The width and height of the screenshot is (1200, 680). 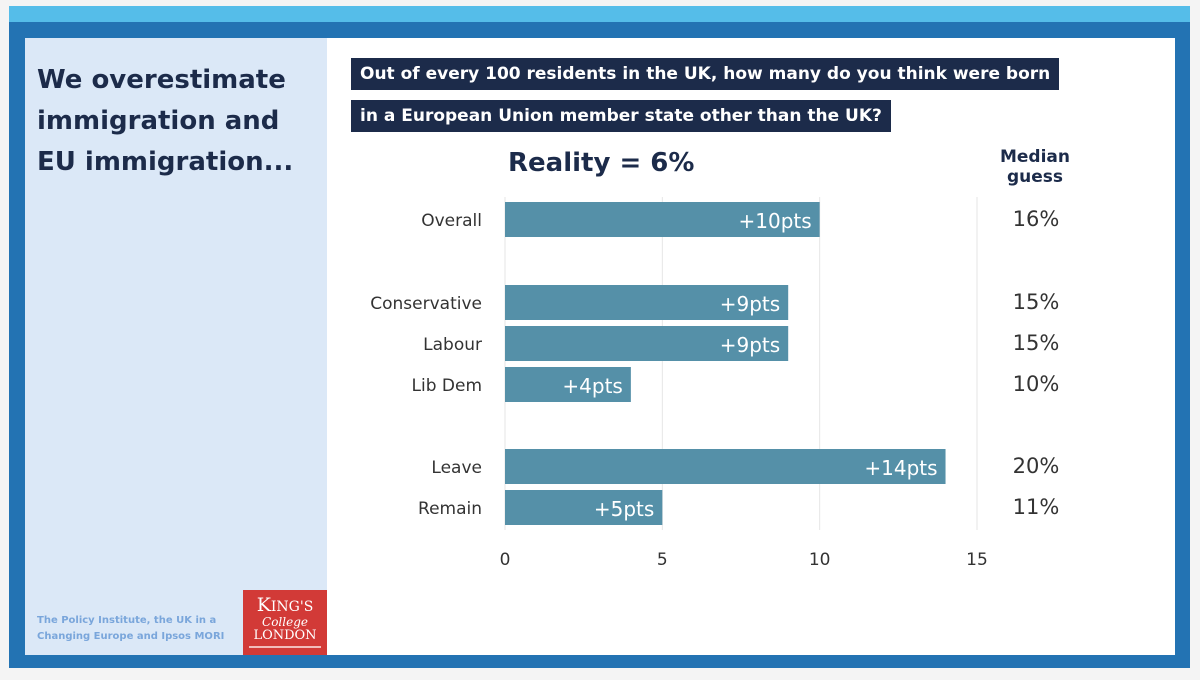 What do you see at coordinates (450, 509) in the screenshot?
I see `category-label: Remain` at bounding box center [450, 509].